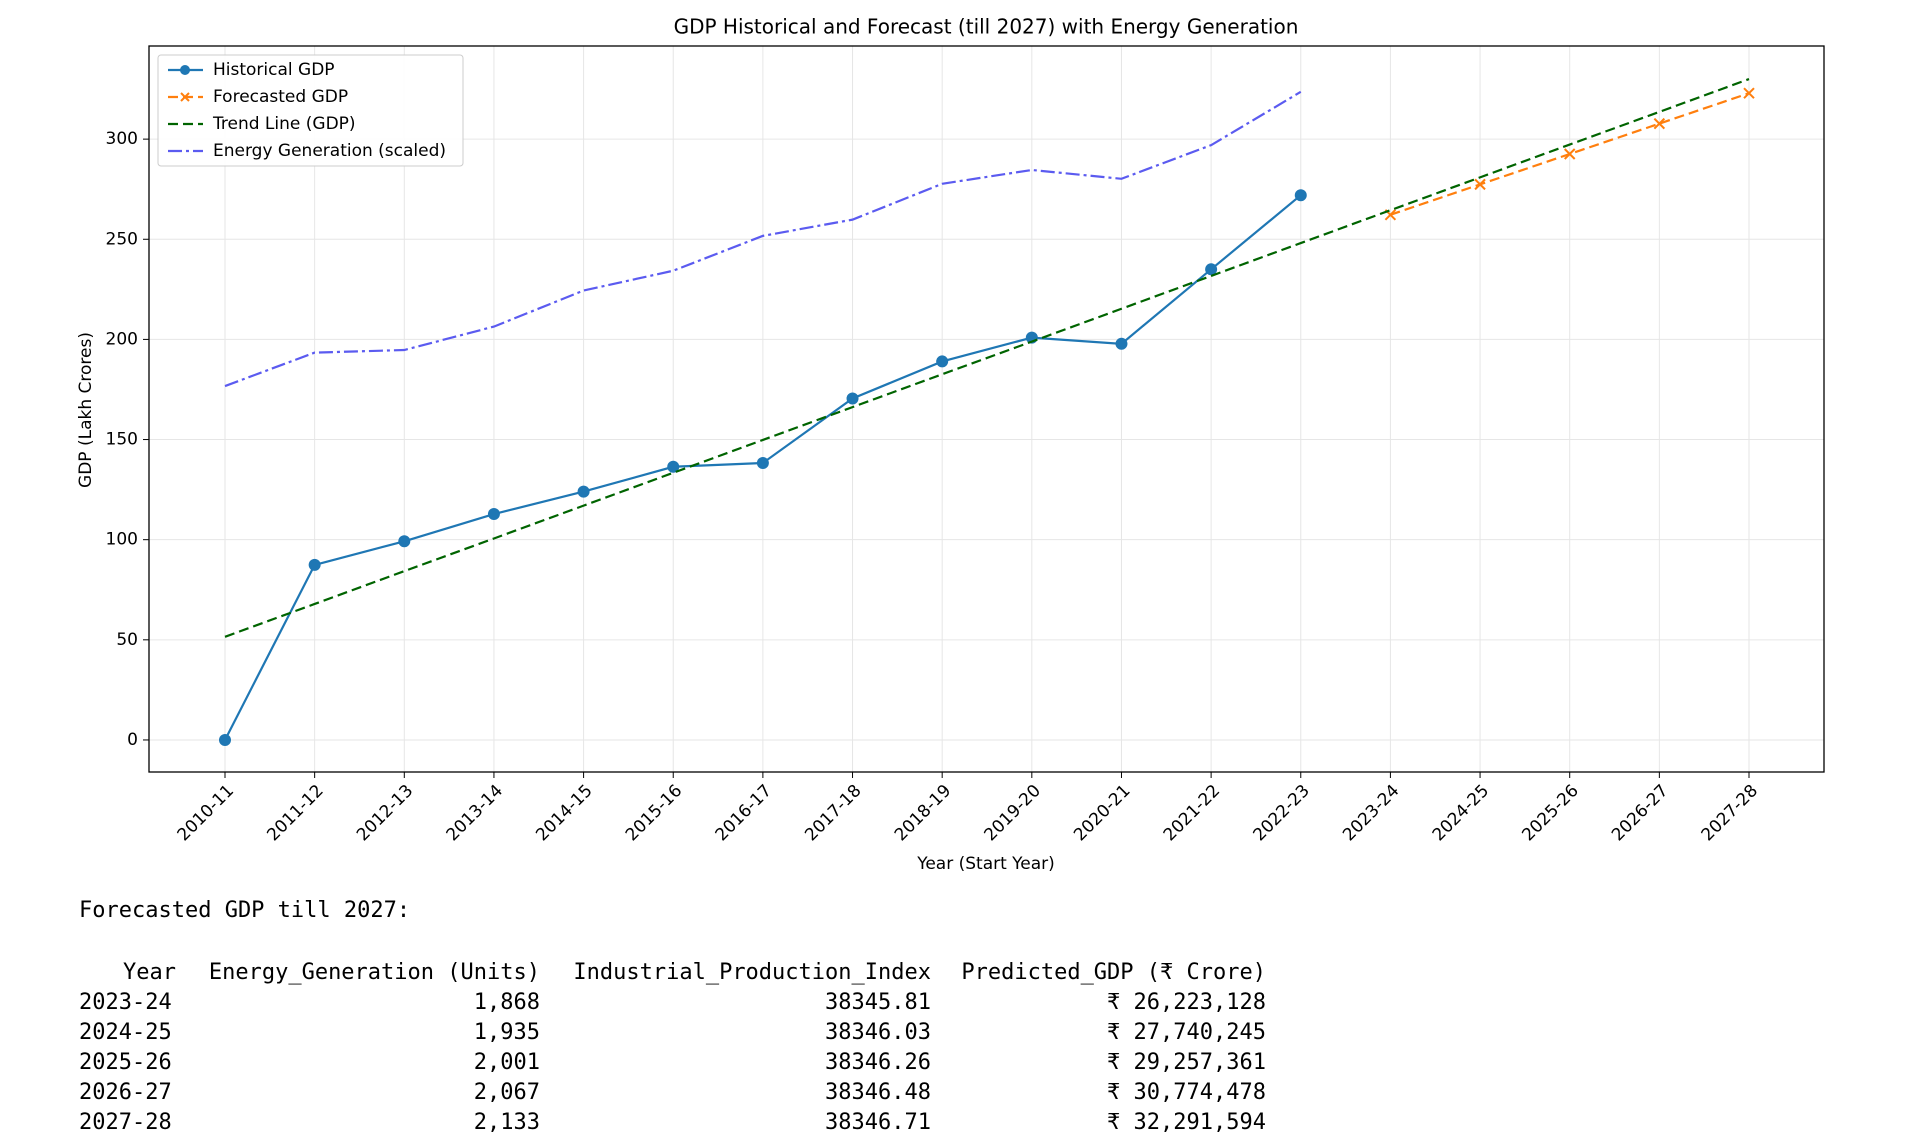 The image size is (1920, 1142). What do you see at coordinates (122, 239) in the screenshot?
I see `y-tick-label: 250` at bounding box center [122, 239].